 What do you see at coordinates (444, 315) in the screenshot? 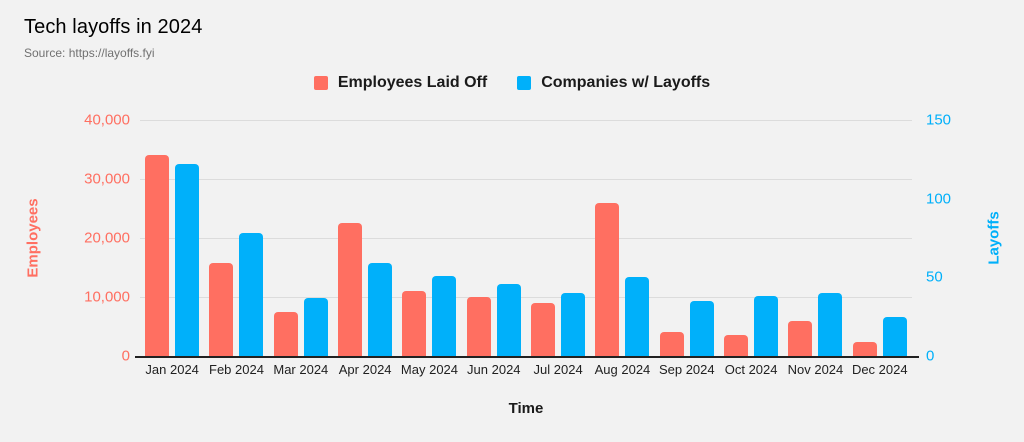
I see `bar-companies-may-2024` at bounding box center [444, 315].